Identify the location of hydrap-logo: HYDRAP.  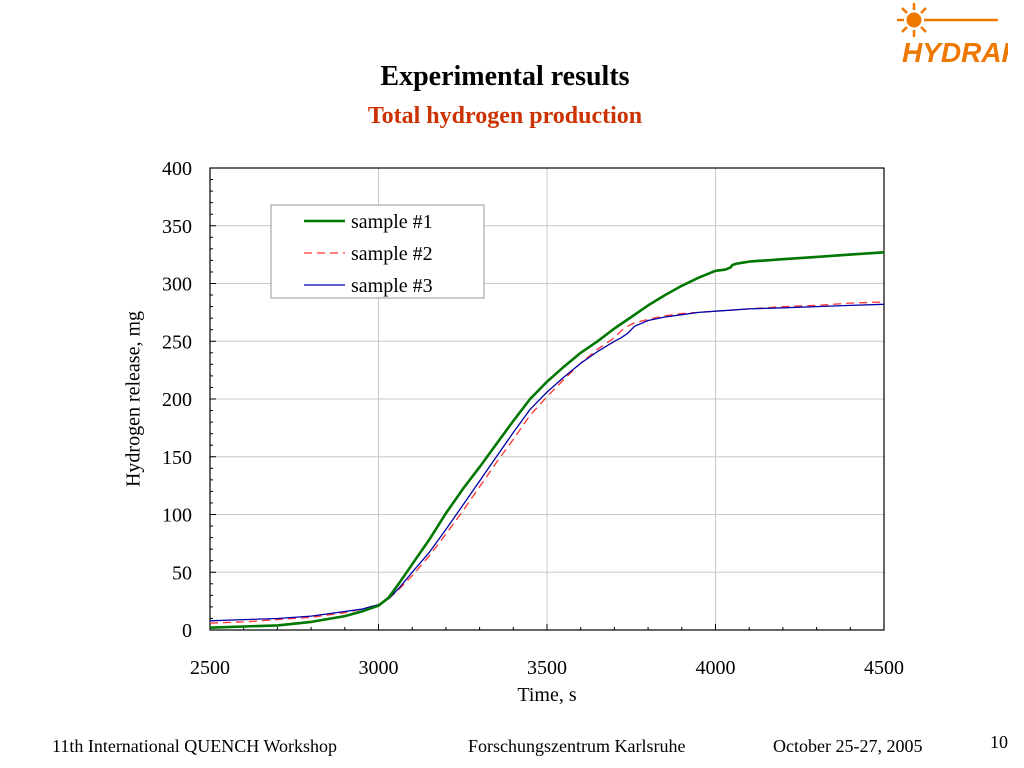
(952, 35).